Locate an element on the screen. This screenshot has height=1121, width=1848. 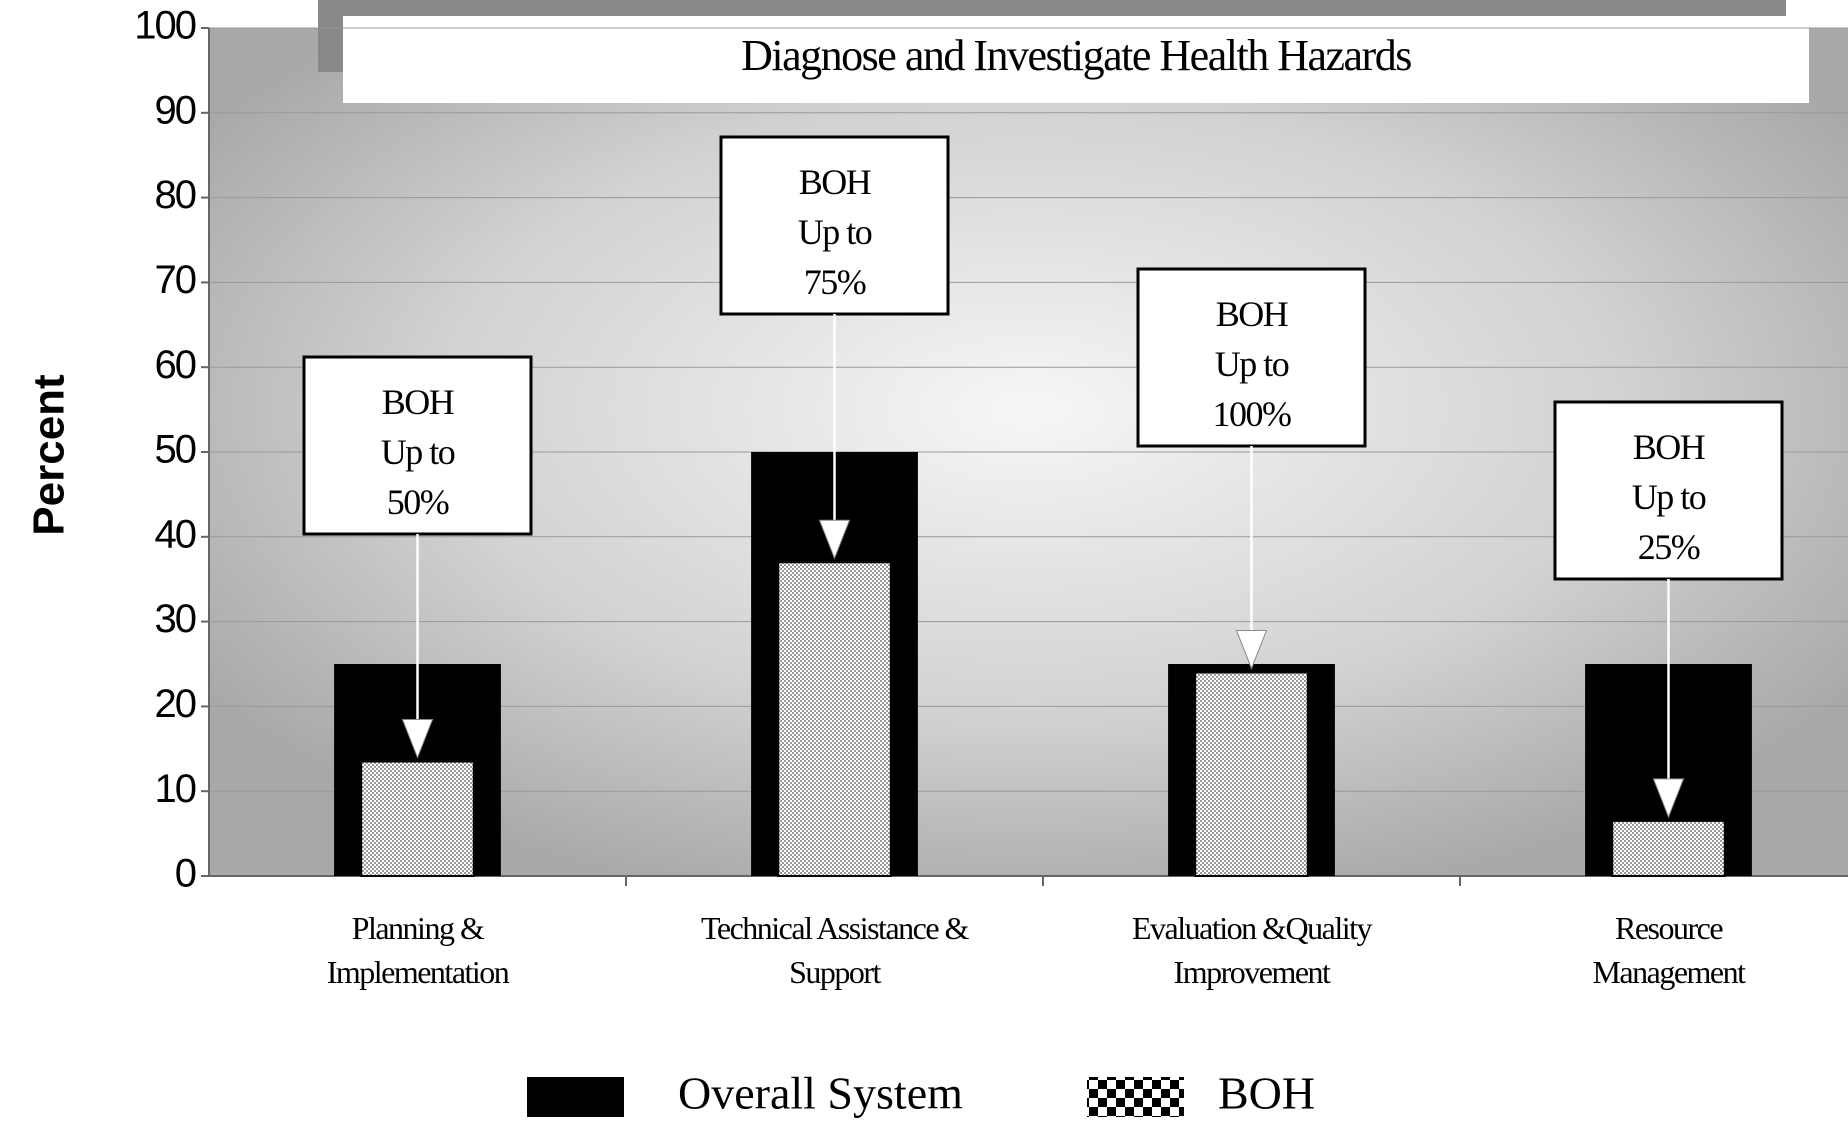
y-tick-label: 0 is located at coordinates (185, 874).